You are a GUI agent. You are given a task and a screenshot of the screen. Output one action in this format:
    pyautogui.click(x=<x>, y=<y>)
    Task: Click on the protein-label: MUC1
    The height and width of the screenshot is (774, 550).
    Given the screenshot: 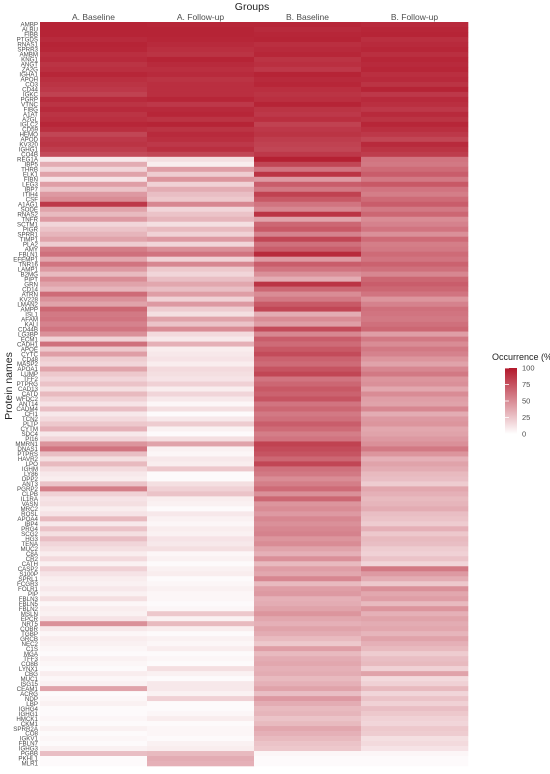 What is the action you would take?
    pyautogui.click(x=29, y=679)
    